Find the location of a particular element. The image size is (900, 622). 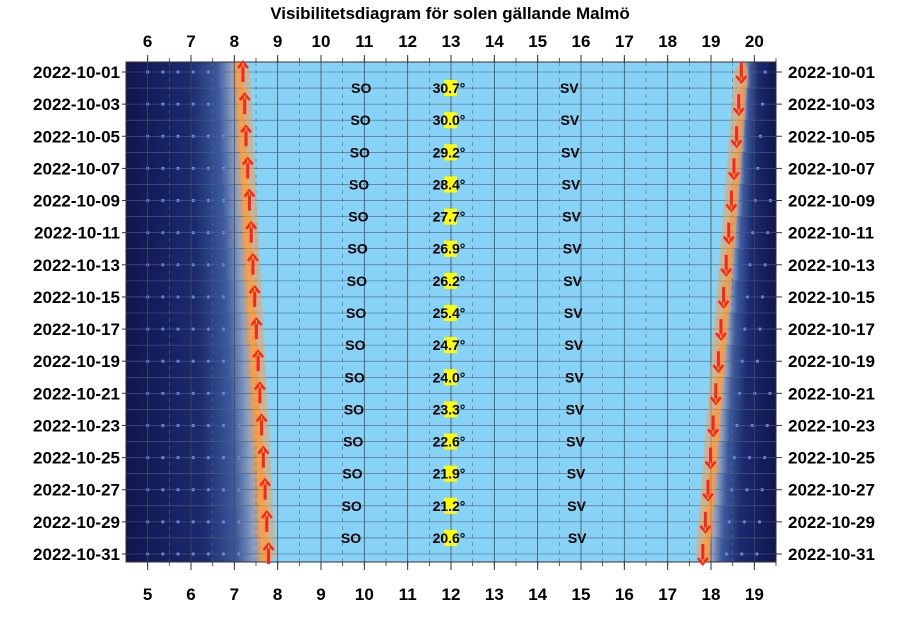

date-label-left: 2022-10-25 is located at coordinates (76, 458).